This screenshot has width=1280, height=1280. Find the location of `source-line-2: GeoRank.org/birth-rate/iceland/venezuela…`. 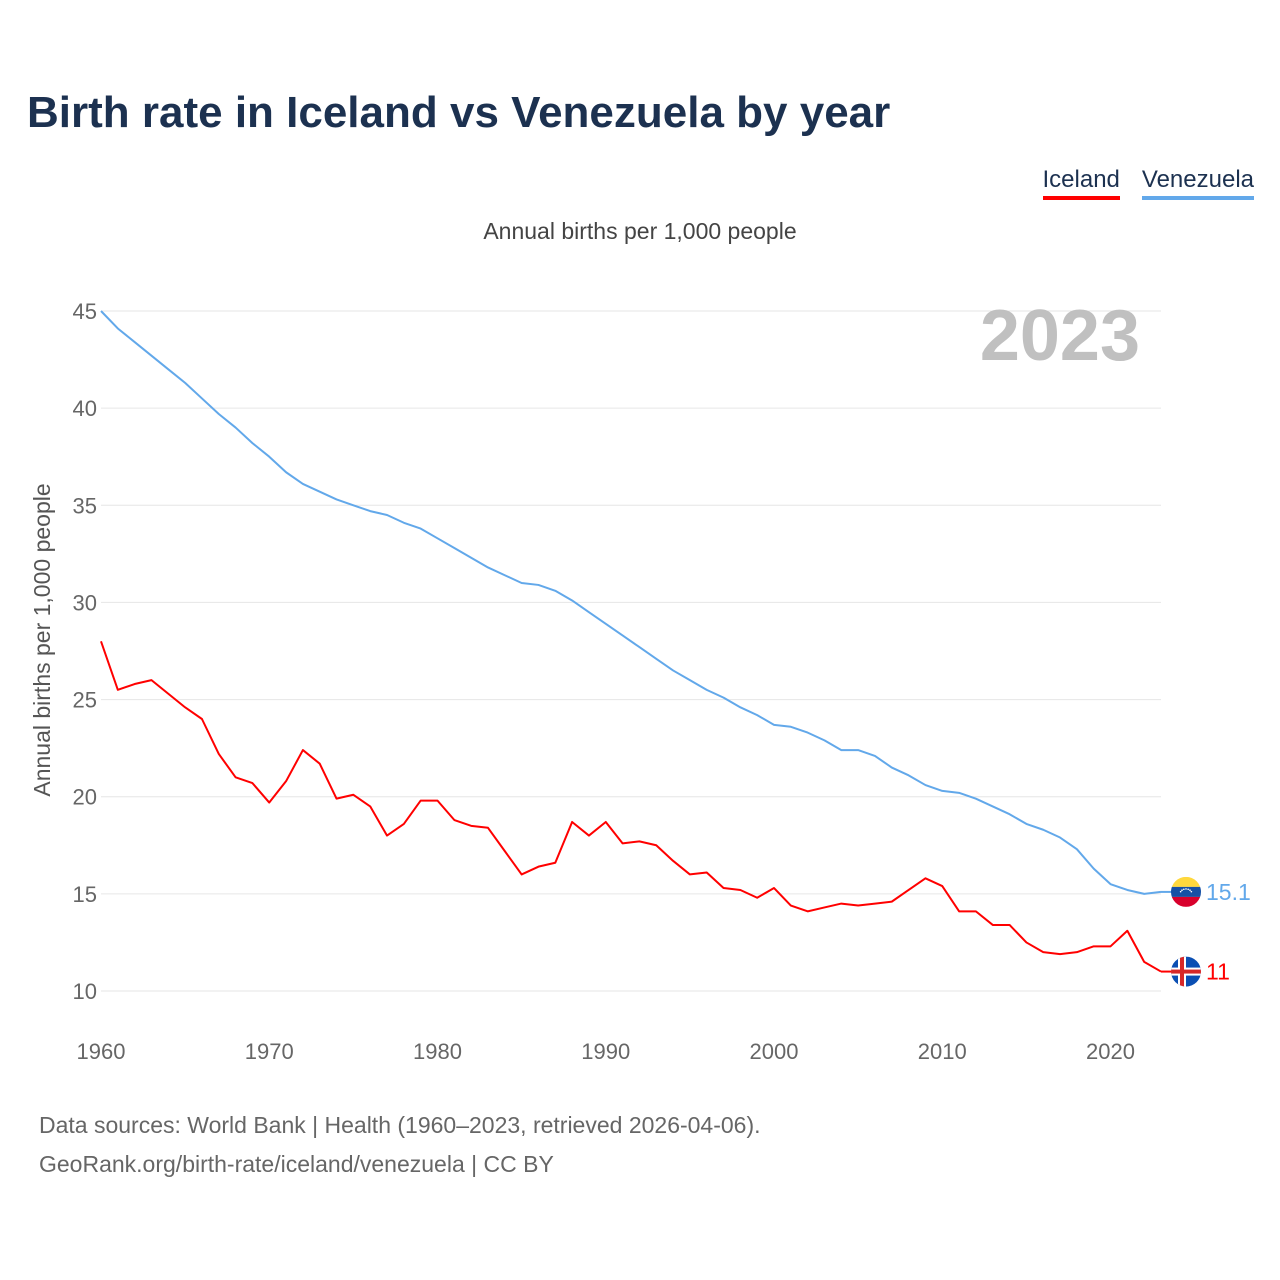

source-line-2: GeoRank.org/birth-rate/iceland/venezuela… is located at coordinates (296, 1164).